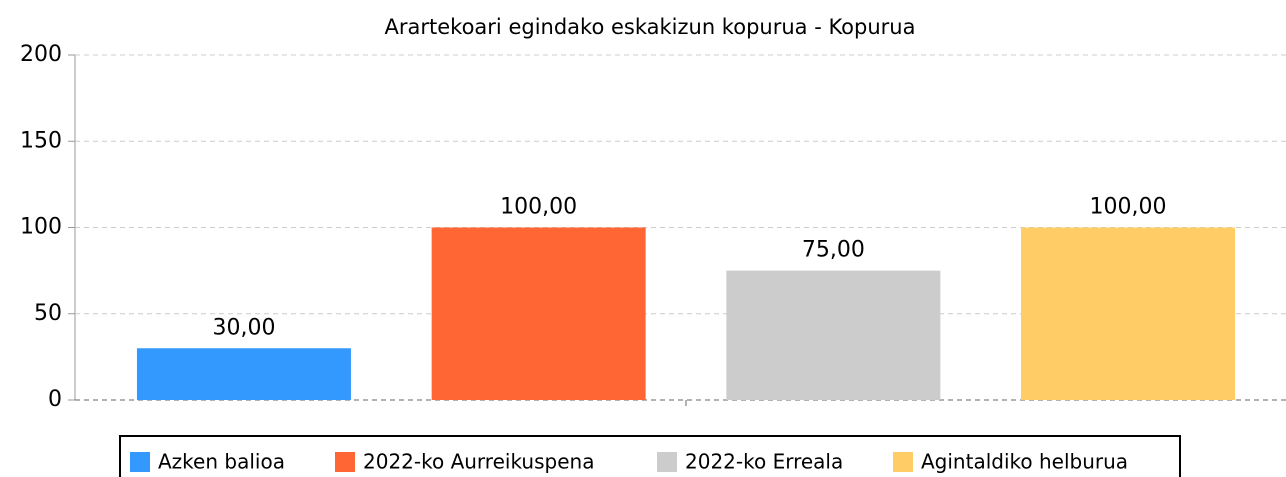 The width and height of the screenshot is (1286, 477). I want to click on legend-box, so click(650, 456).